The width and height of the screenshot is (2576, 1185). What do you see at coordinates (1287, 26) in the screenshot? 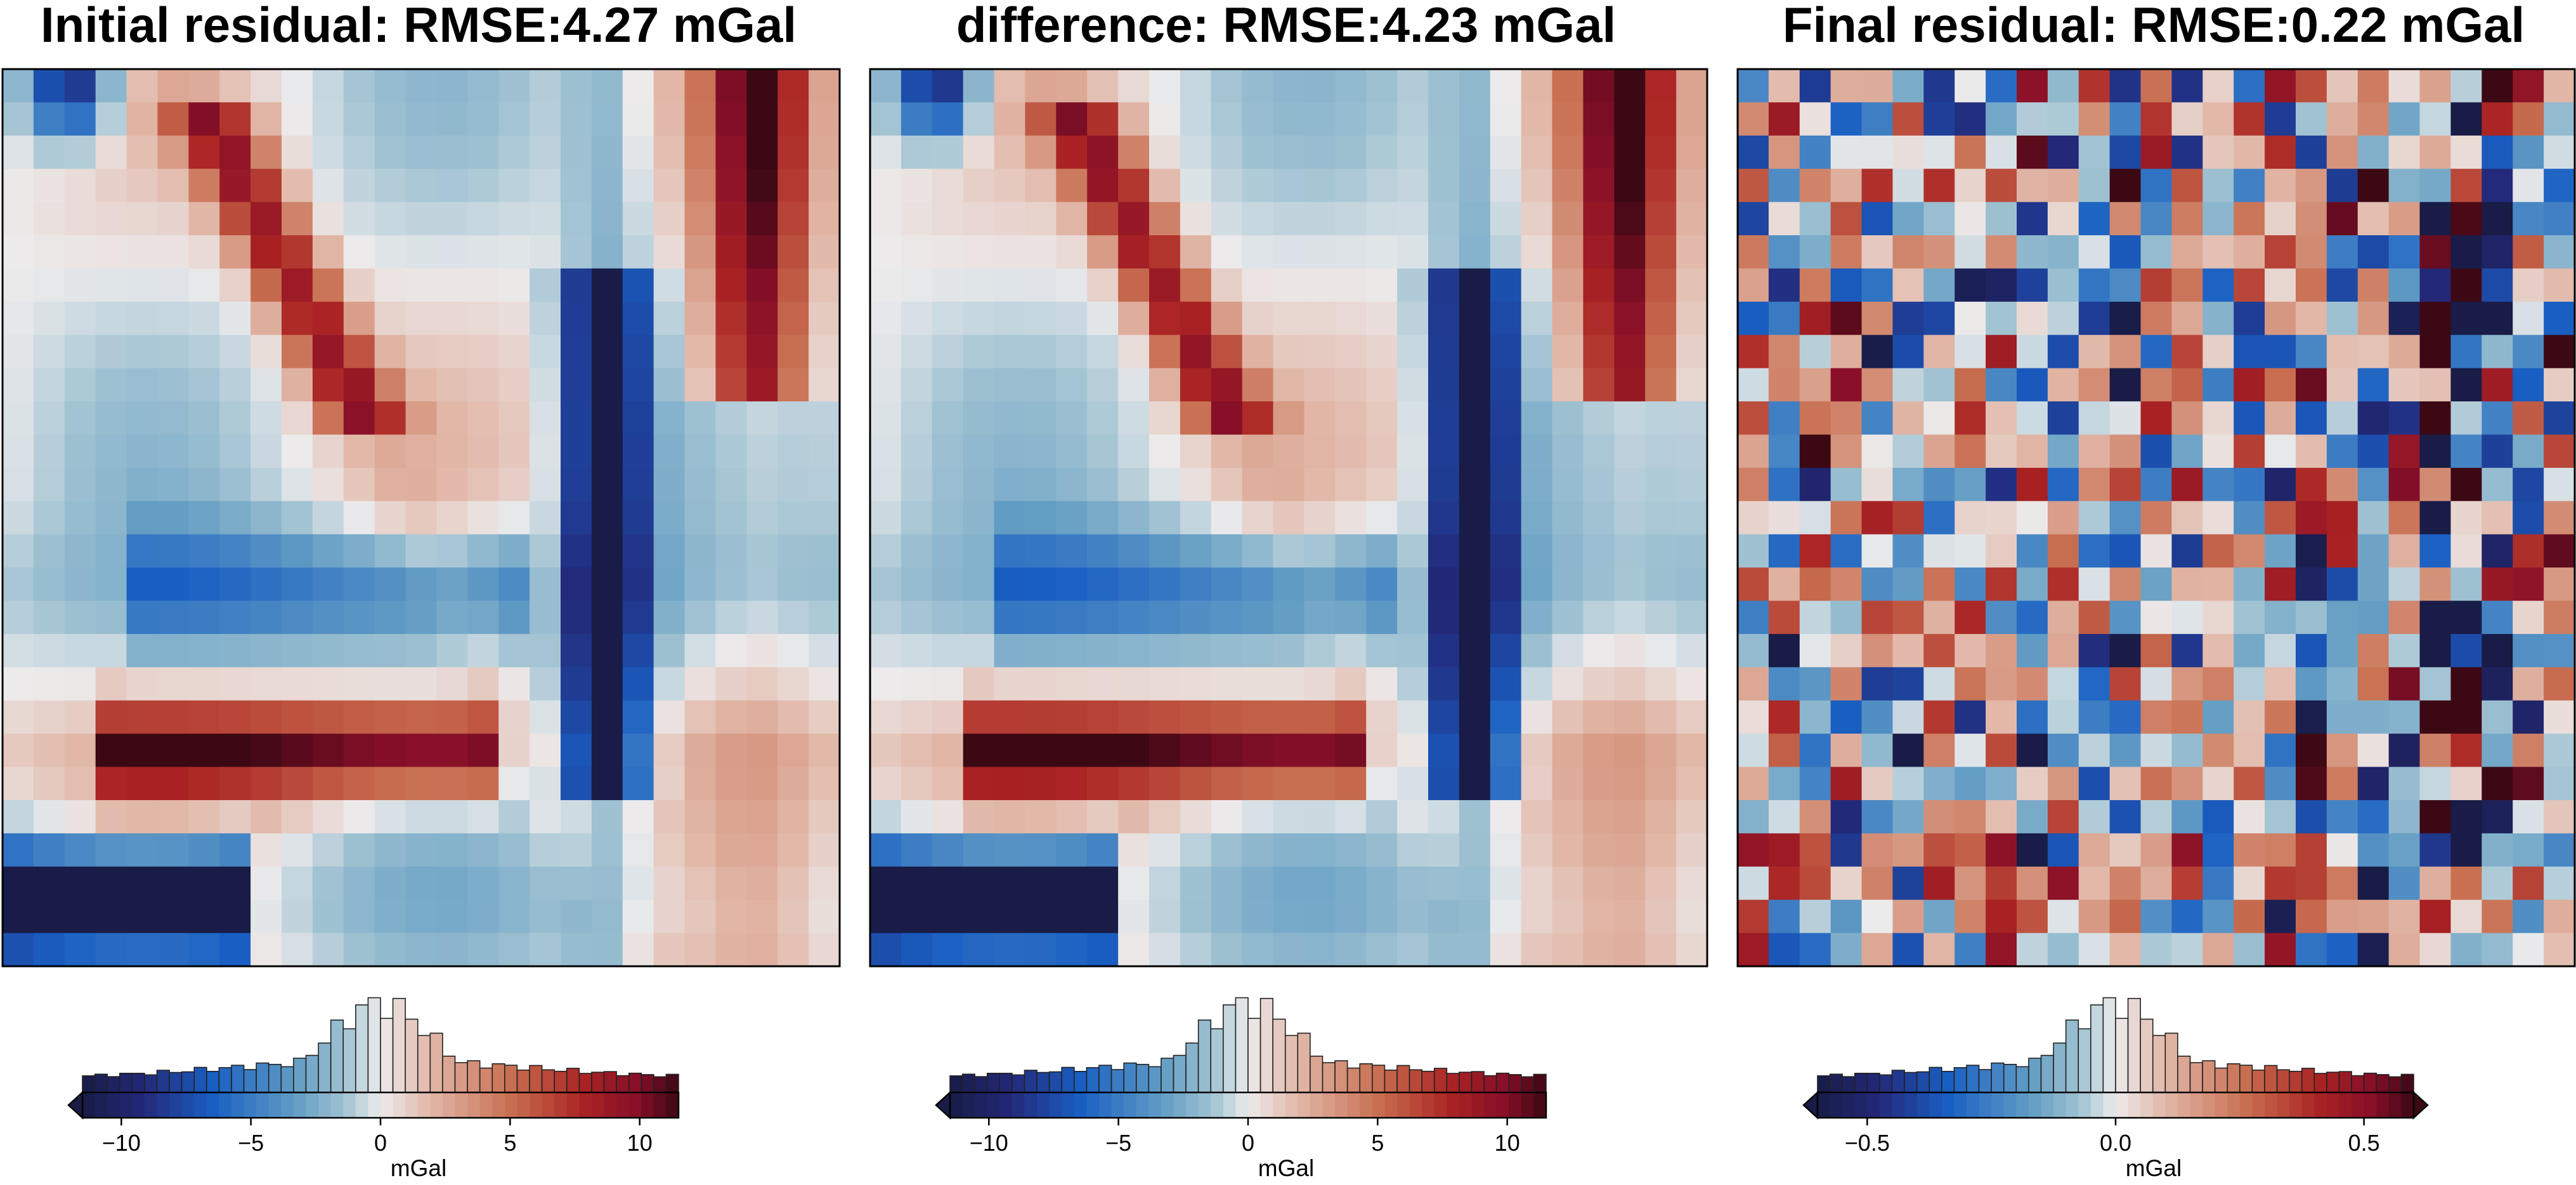
I see `panel-title: difference: RMSE:4.23 mGal` at bounding box center [1287, 26].